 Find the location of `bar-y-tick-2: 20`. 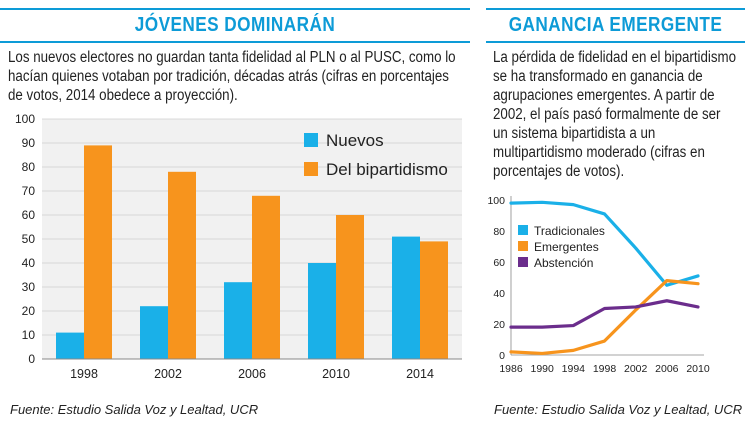

bar-y-tick-2: 20 is located at coordinates (29, 311).